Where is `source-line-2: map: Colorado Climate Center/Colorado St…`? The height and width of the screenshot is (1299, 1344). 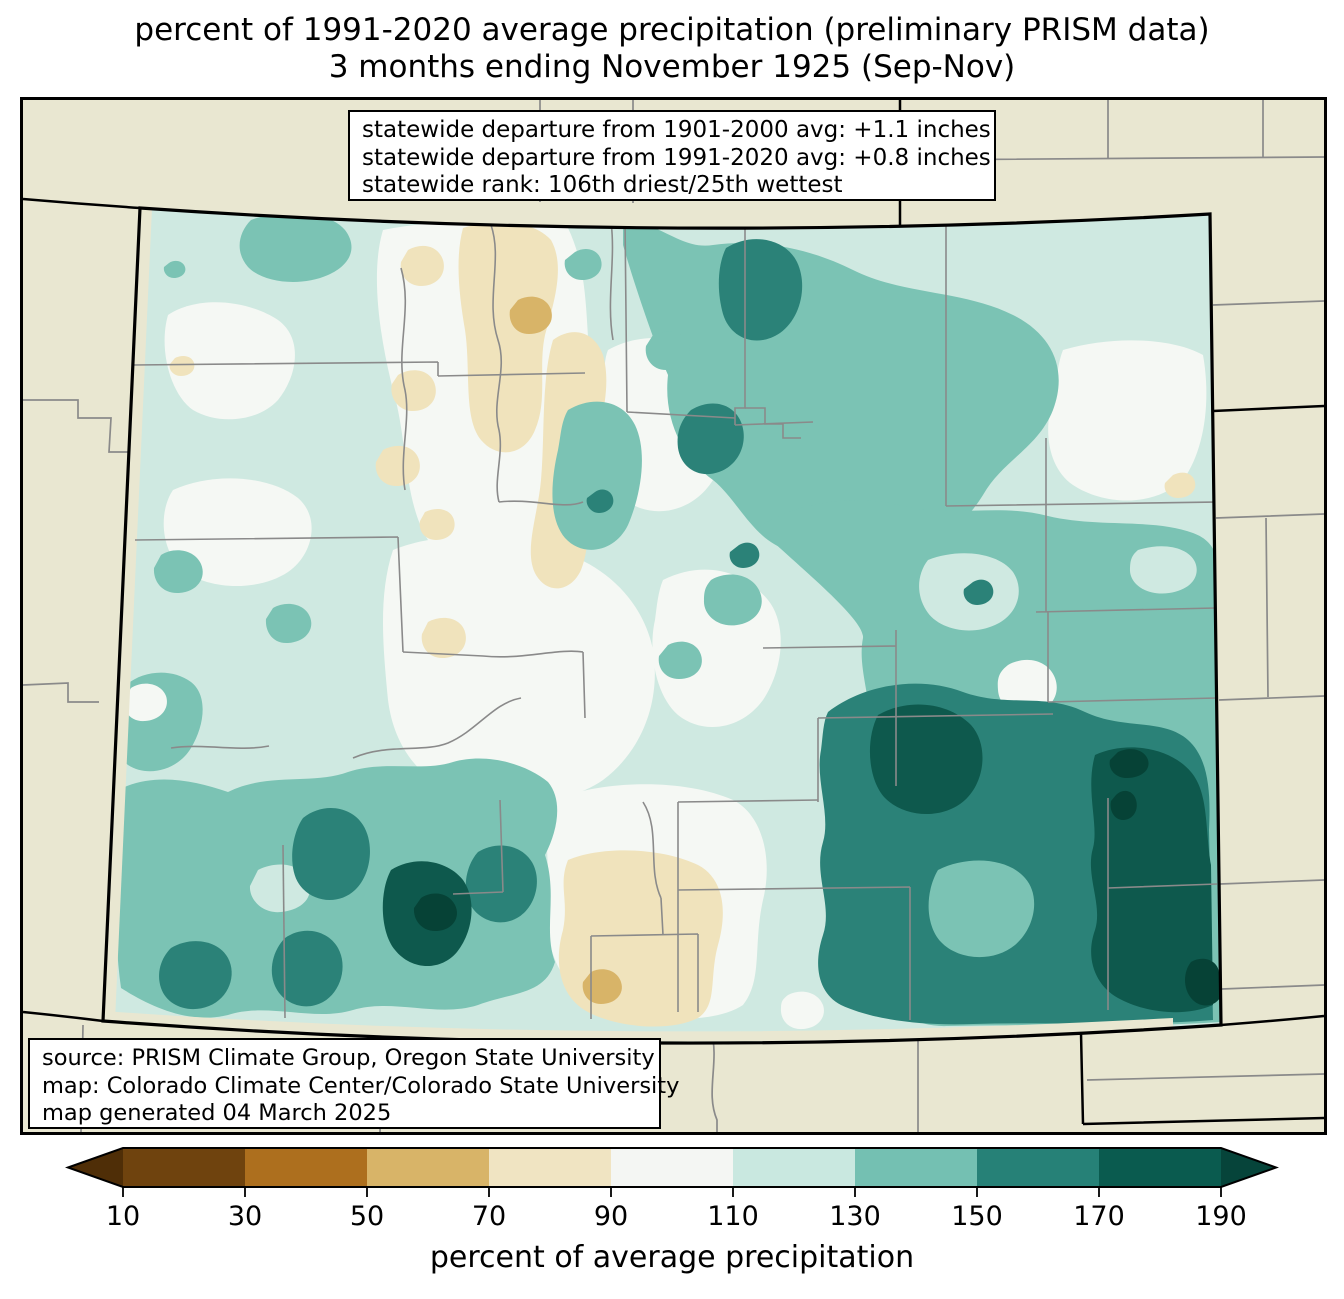 source-line-2: map: Colorado Climate Center/Colorado St… is located at coordinates (361, 1085).